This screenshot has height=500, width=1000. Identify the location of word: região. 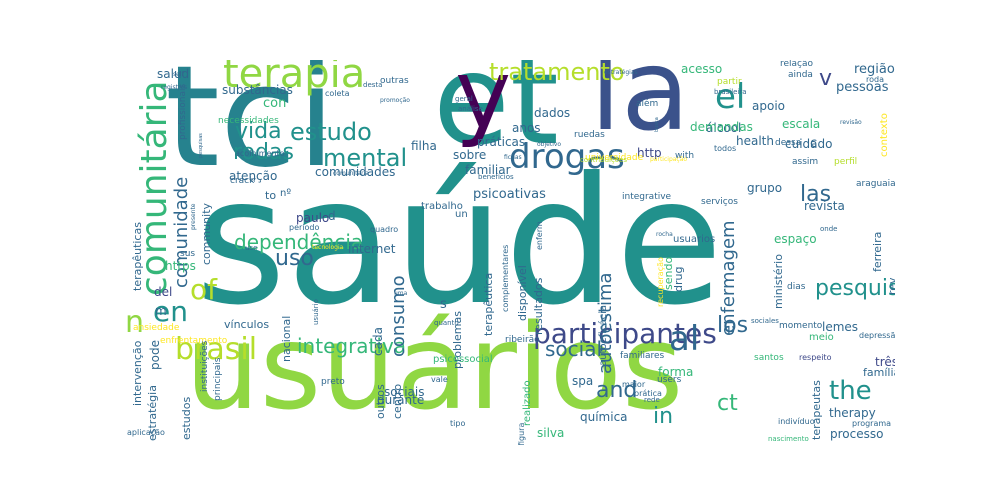
(874, 69).